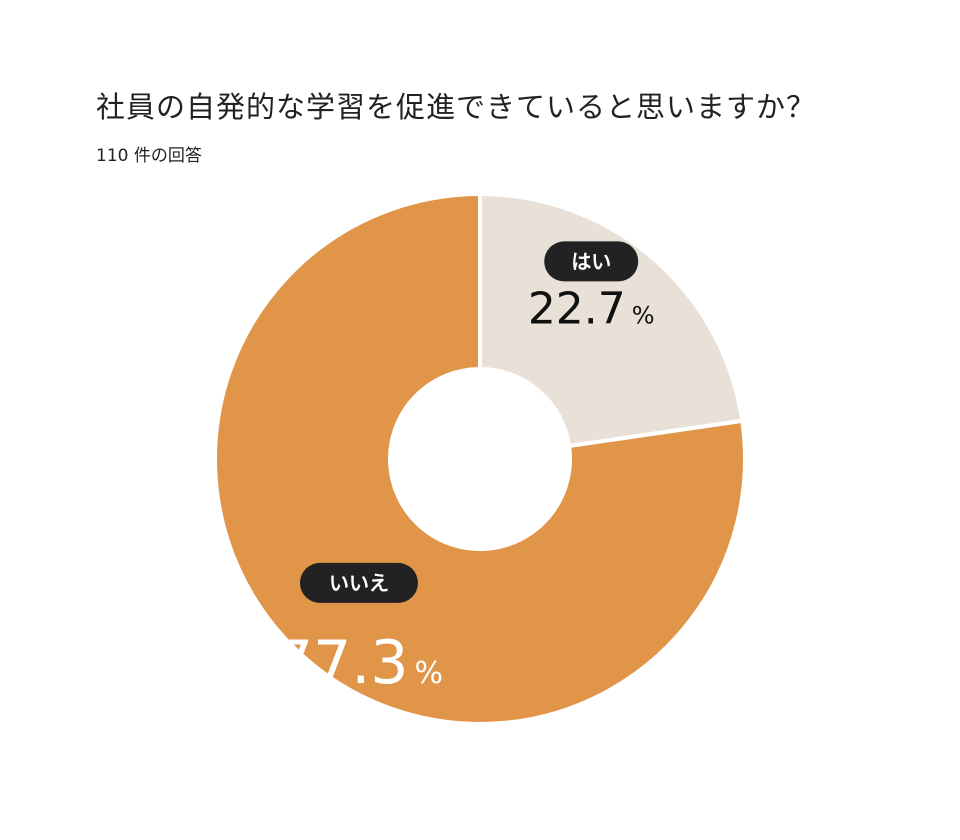 This screenshot has width=960, height=840. What do you see at coordinates (577, 308) in the screenshot?
I see `slice-value-number-0: 22.7` at bounding box center [577, 308].